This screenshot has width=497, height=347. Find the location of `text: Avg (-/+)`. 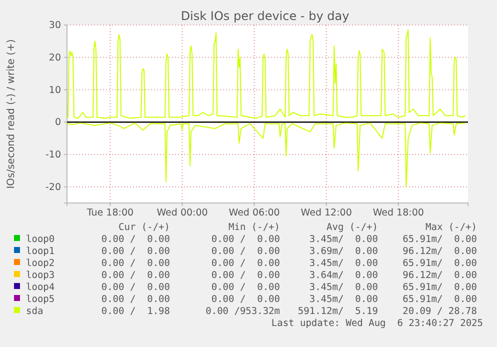

text: Avg (-/+) is located at coordinates (352, 227).